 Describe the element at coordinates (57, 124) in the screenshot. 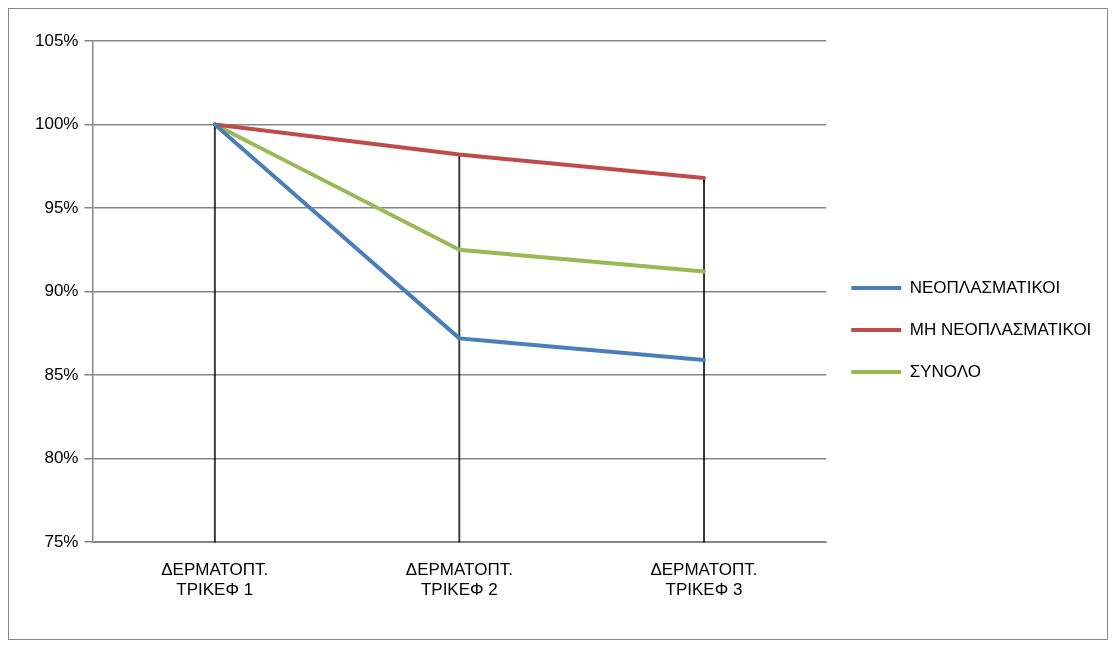

I see `y-tick-label: 100%` at that location.